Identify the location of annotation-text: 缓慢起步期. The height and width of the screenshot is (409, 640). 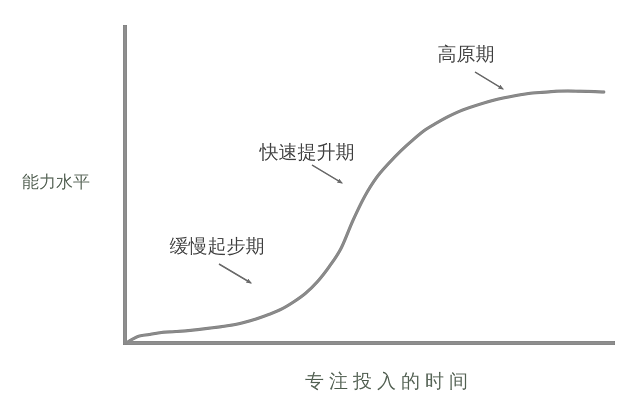
(217, 247).